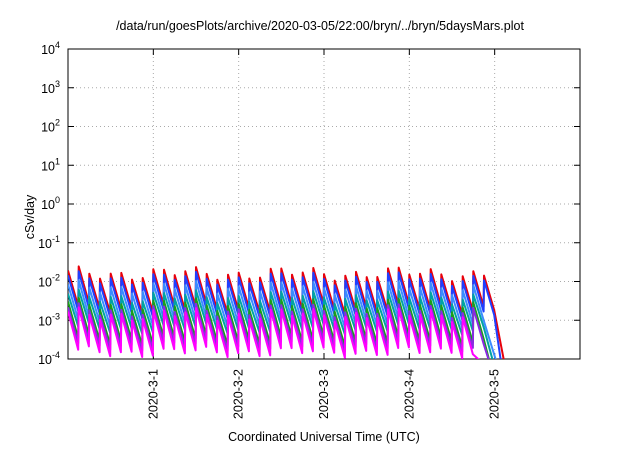 This screenshot has height=453, width=640. I want to click on y-tick-label: 10⁻², so click(49, 281).